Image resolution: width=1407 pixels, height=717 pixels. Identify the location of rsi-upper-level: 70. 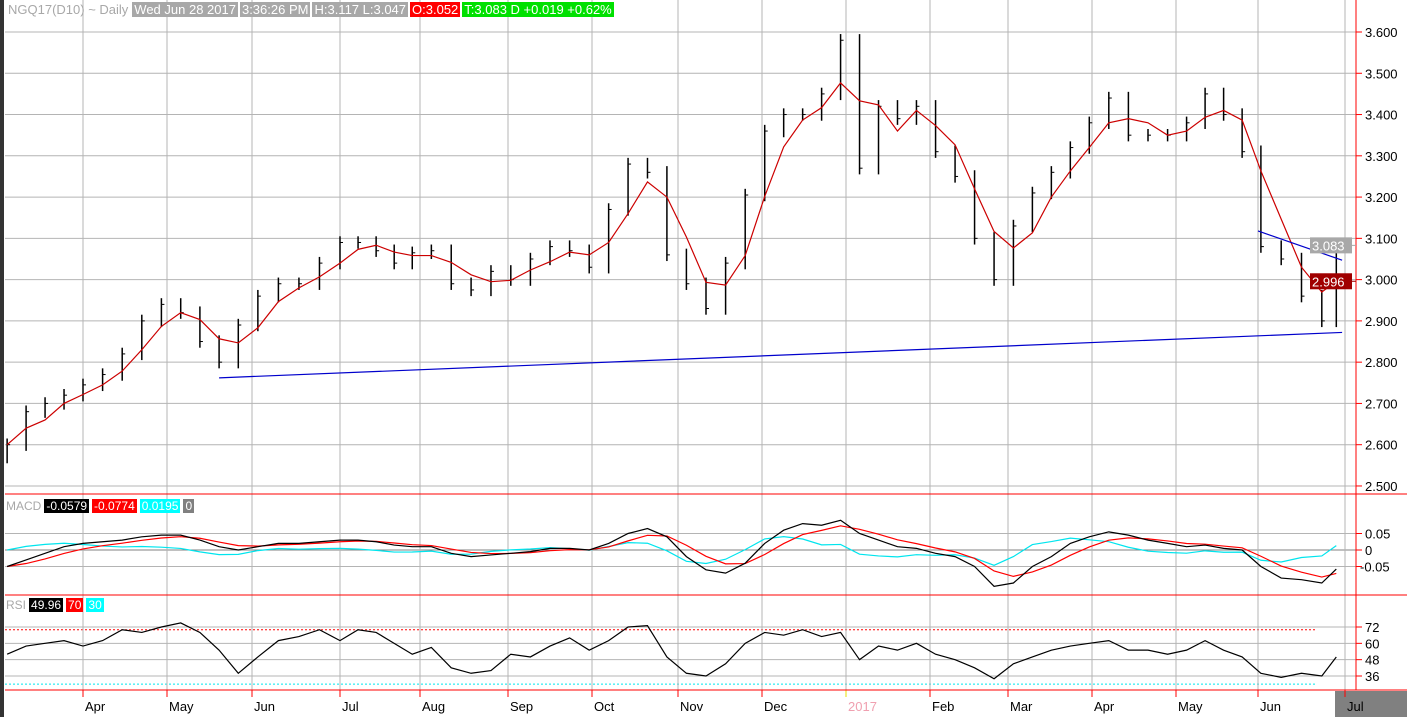
(75, 605).